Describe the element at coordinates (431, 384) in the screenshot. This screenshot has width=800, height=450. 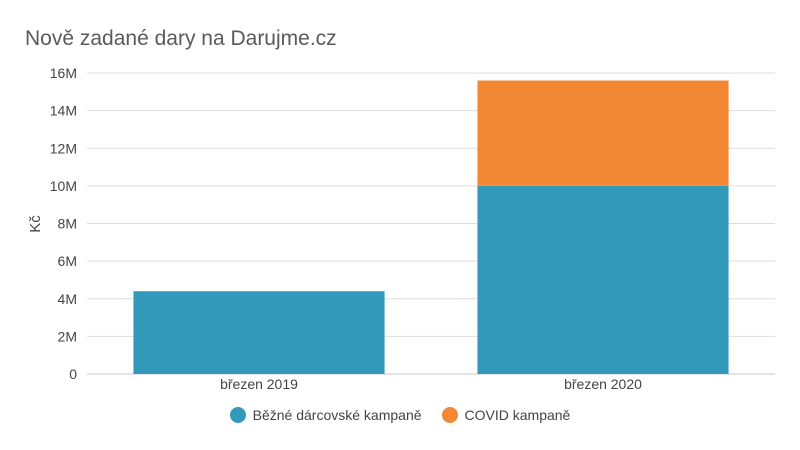
I see `x-tick-labels: březen 2019 březen 2020` at that location.